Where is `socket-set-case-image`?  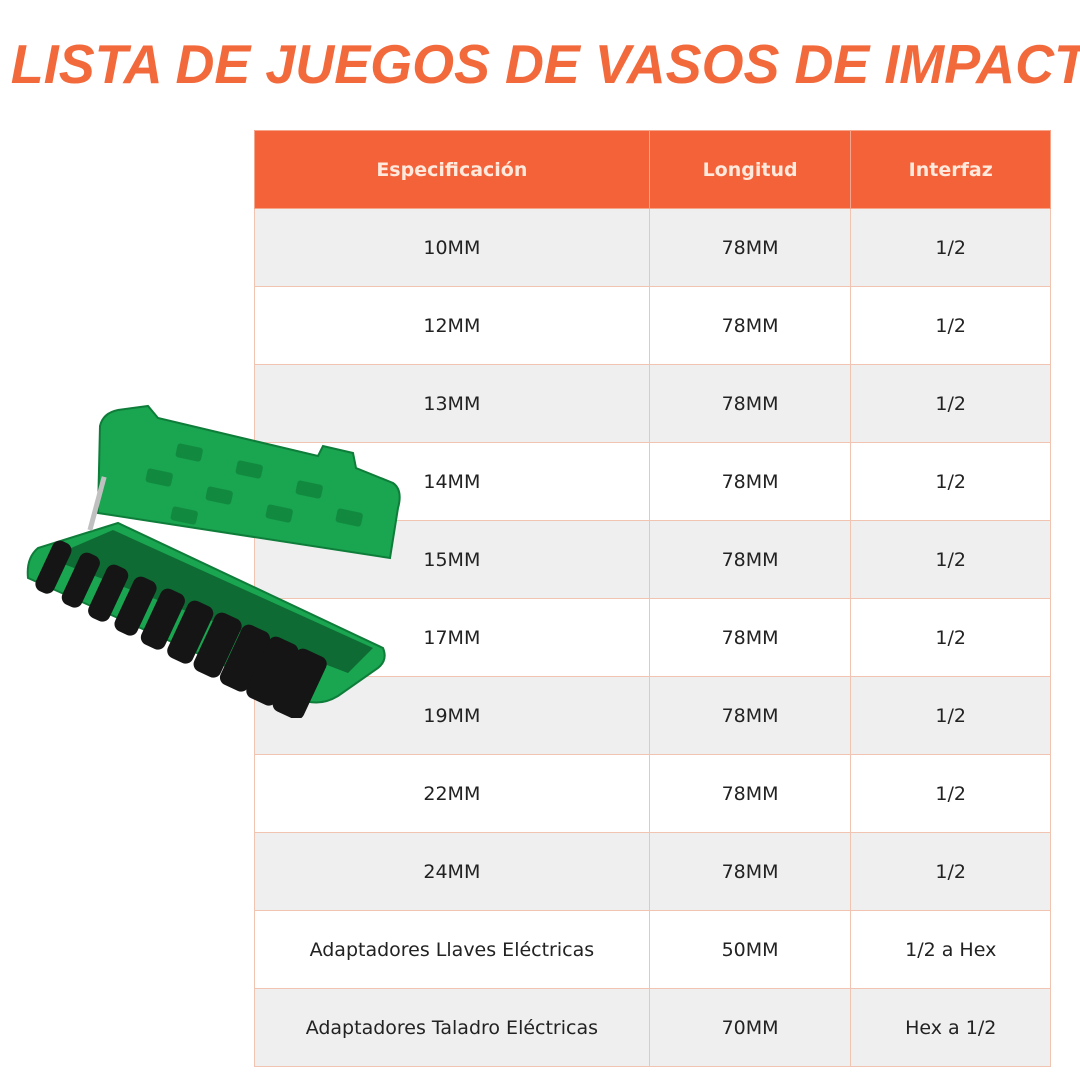 socket-set-case-image is located at coordinates (213, 561).